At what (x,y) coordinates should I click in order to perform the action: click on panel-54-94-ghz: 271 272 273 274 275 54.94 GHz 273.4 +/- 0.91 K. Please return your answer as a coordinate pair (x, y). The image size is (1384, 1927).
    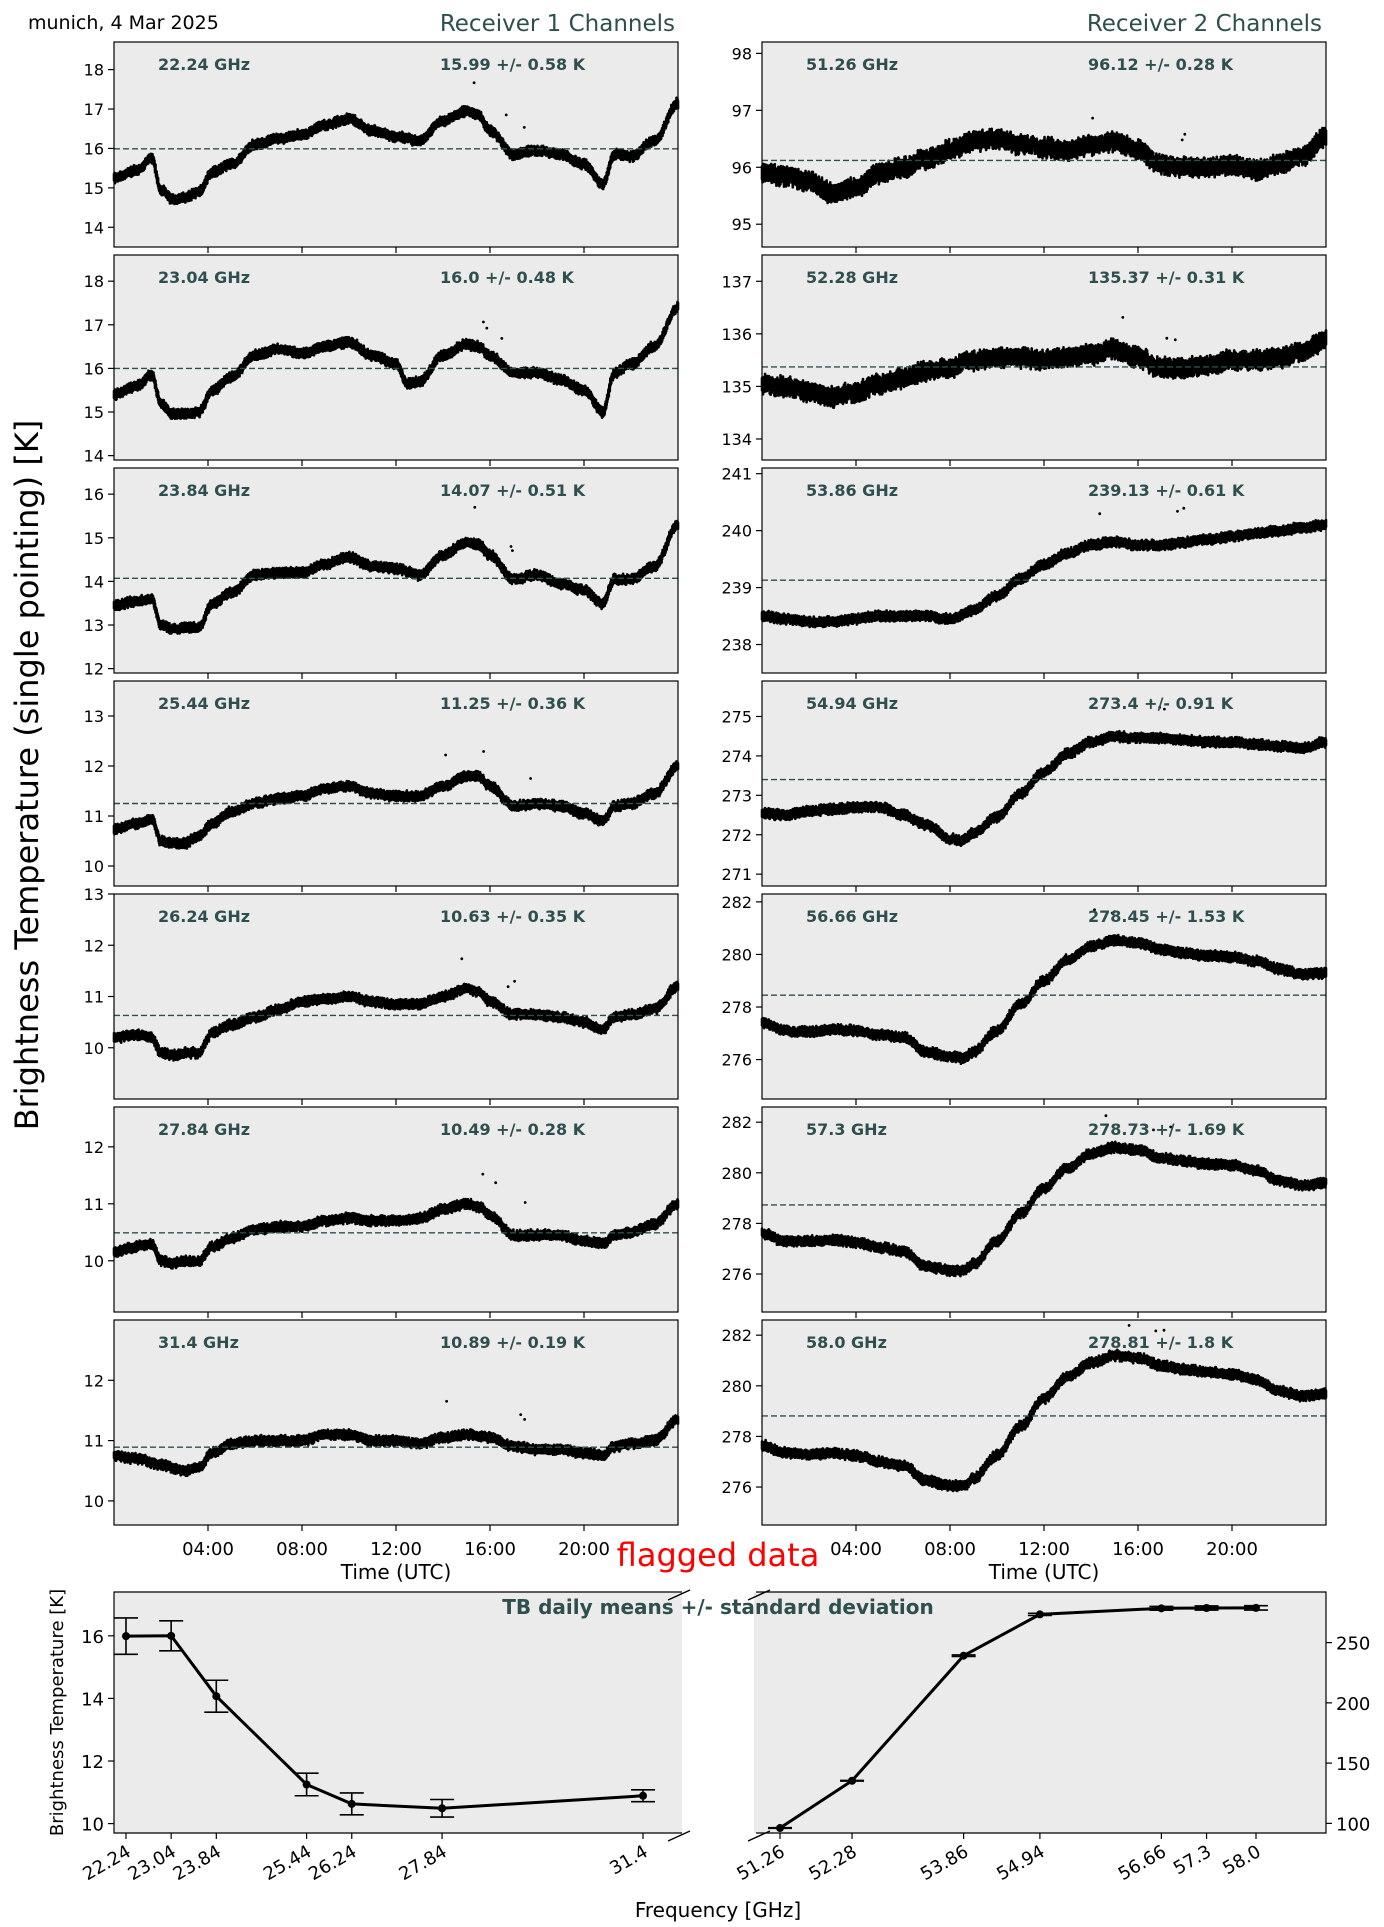
    Looking at the image, I should click on (1024, 786).